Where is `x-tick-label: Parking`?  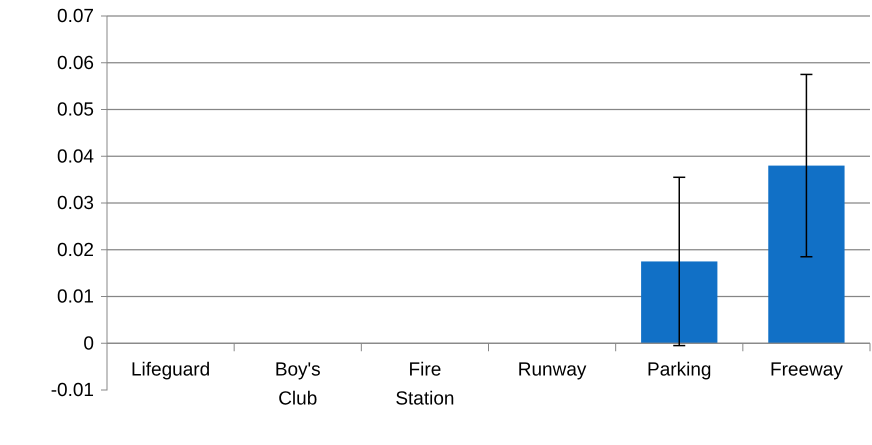 x-tick-label: Parking is located at coordinates (679, 369).